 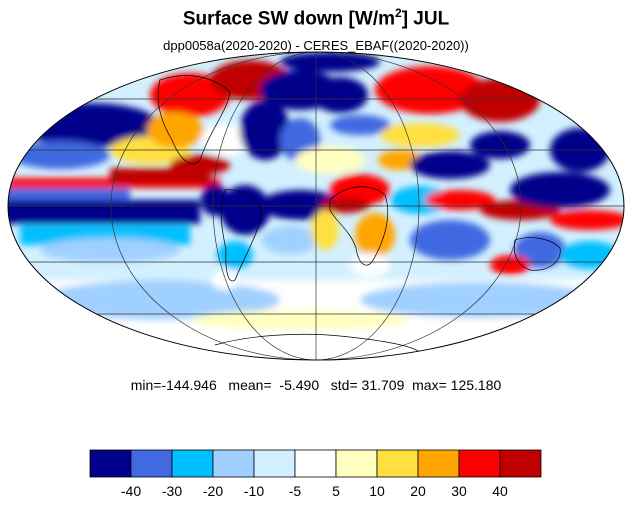 What do you see at coordinates (190, 95) in the screenshot?
I see `field-canada-red` at bounding box center [190, 95].